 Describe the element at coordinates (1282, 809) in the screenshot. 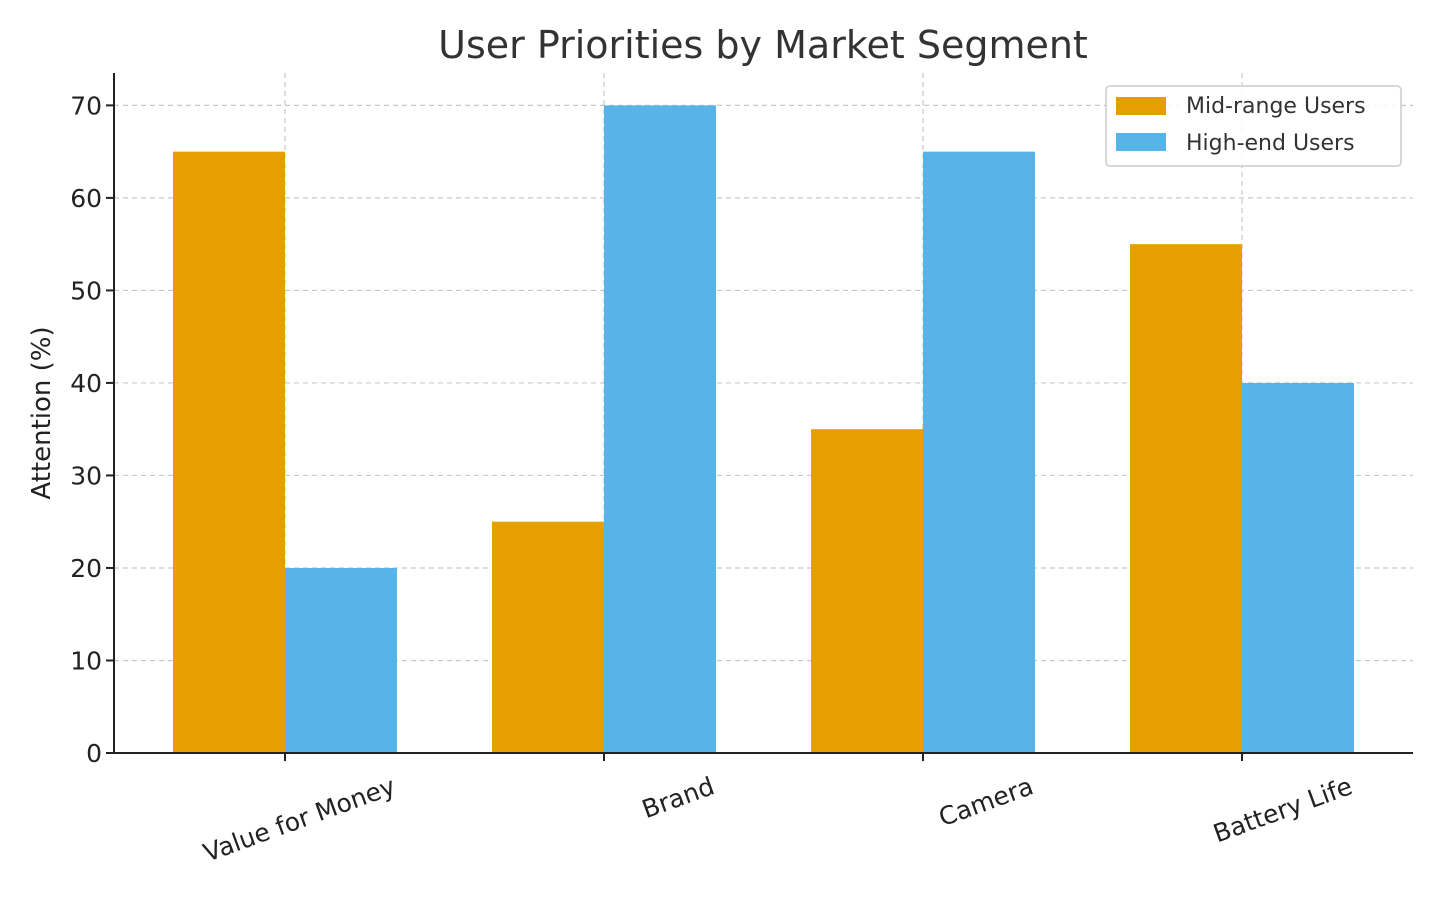

I see `x-tick-label: Battery Life` at that location.